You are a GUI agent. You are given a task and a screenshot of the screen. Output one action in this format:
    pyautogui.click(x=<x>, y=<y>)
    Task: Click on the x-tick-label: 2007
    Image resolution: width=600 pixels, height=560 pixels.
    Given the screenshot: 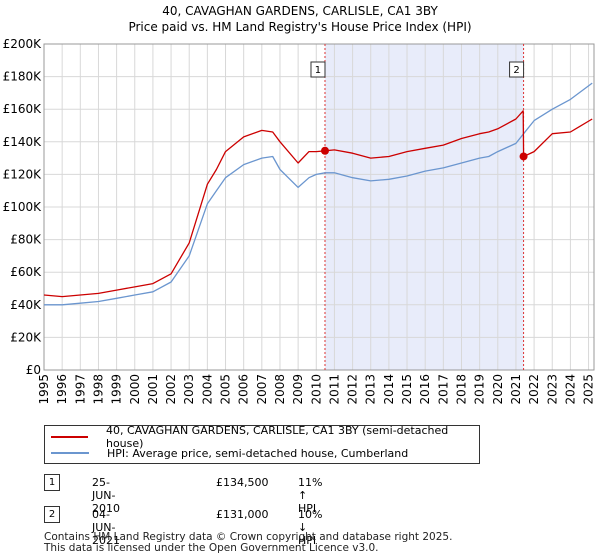 What is the action you would take?
    pyautogui.click(x=262, y=389)
    